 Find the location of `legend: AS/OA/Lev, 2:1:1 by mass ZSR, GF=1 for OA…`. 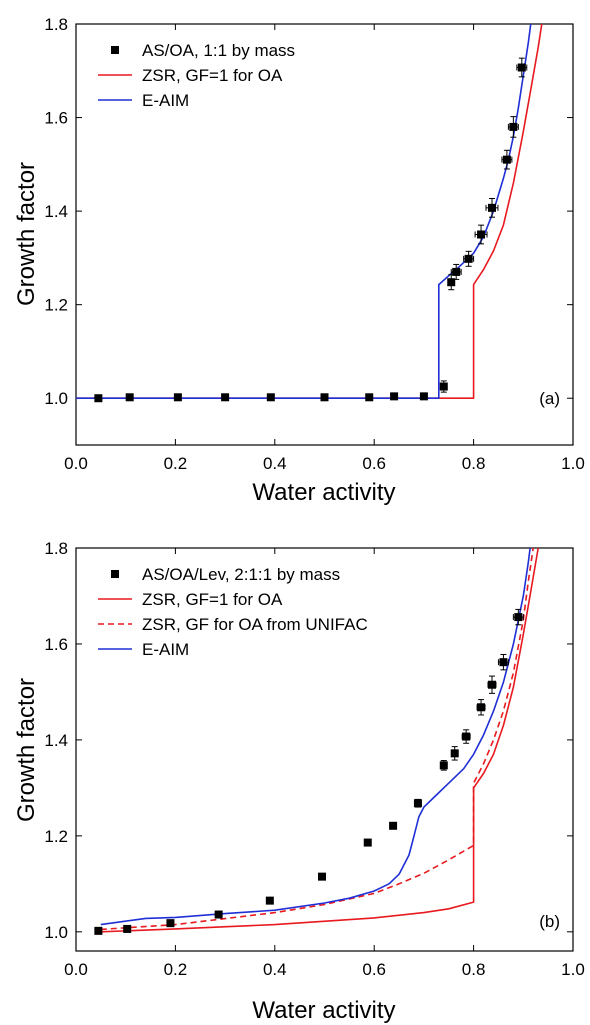

legend: AS/OA/Lev, 2:1:1 by mass ZSR, GF=1 for OA… is located at coordinates (233, 612).